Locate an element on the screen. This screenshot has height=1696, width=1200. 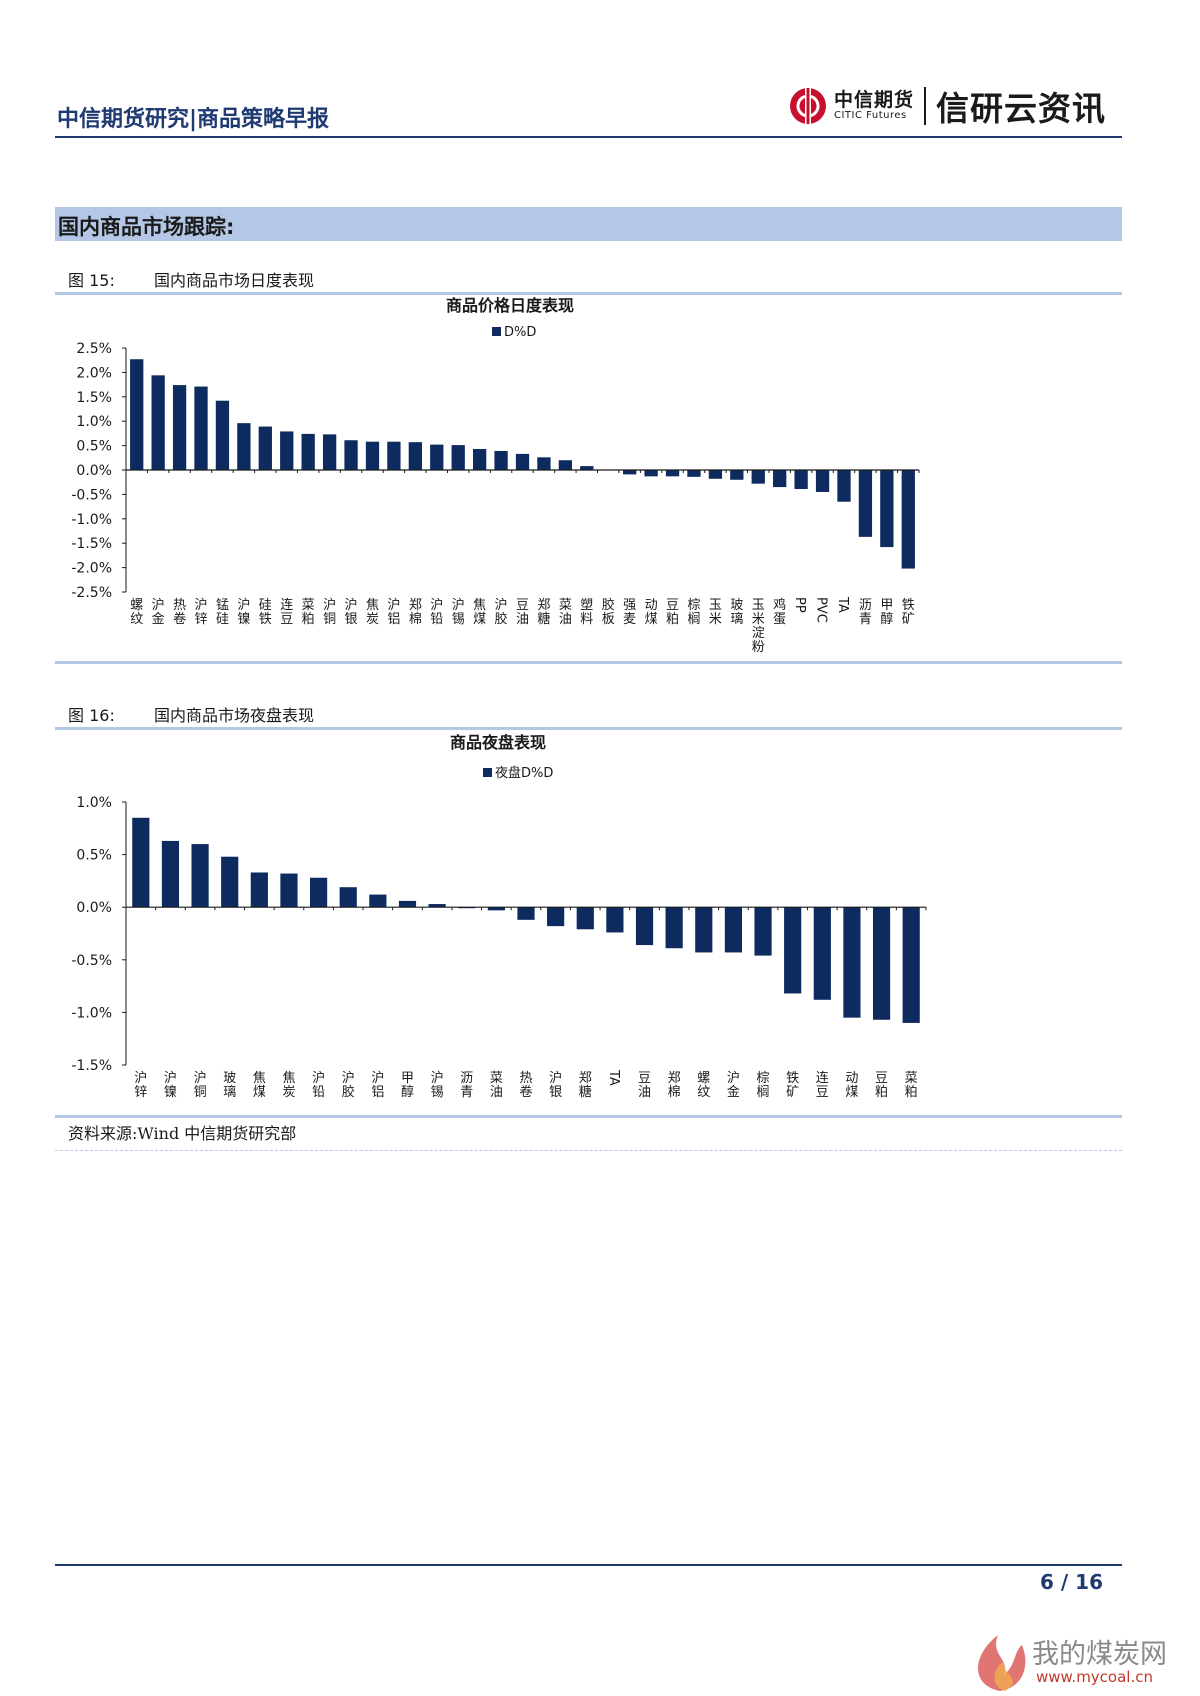
y-tick-label: 0.5% is located at coordinates (94, 856).